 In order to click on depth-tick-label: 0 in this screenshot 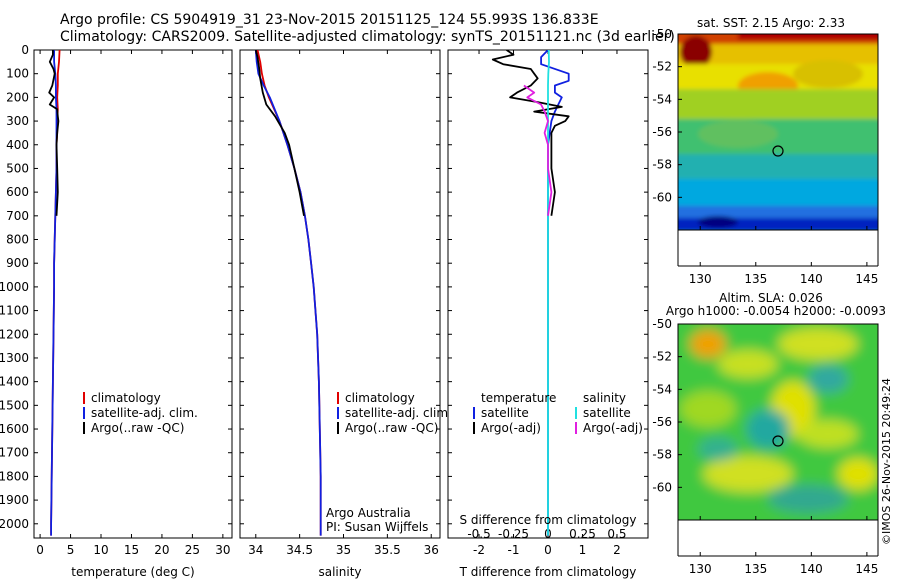, I will do `click(25, 50)`.